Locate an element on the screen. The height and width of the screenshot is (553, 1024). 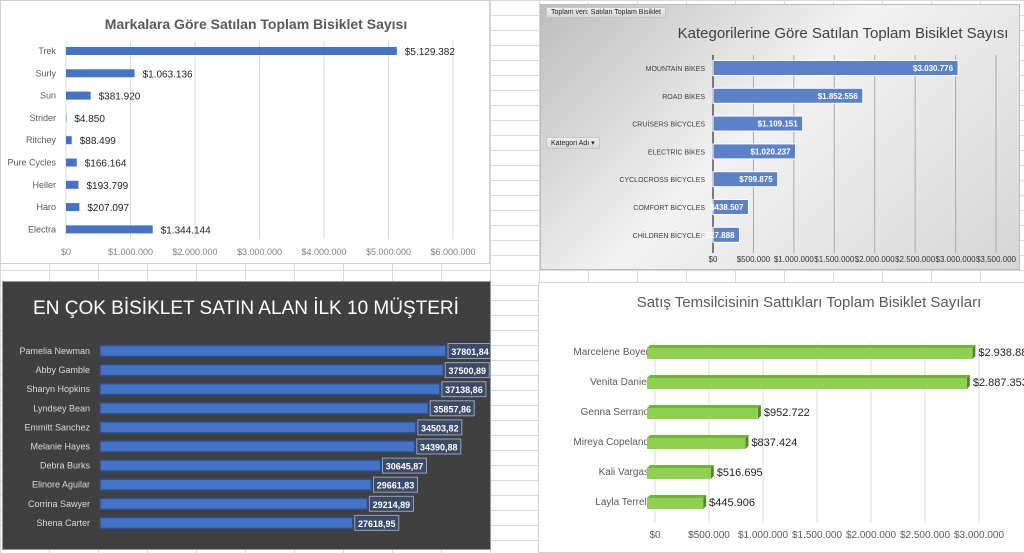
category-label: CHİLDREN BİCYCLES is located at coordinates (669, 235).